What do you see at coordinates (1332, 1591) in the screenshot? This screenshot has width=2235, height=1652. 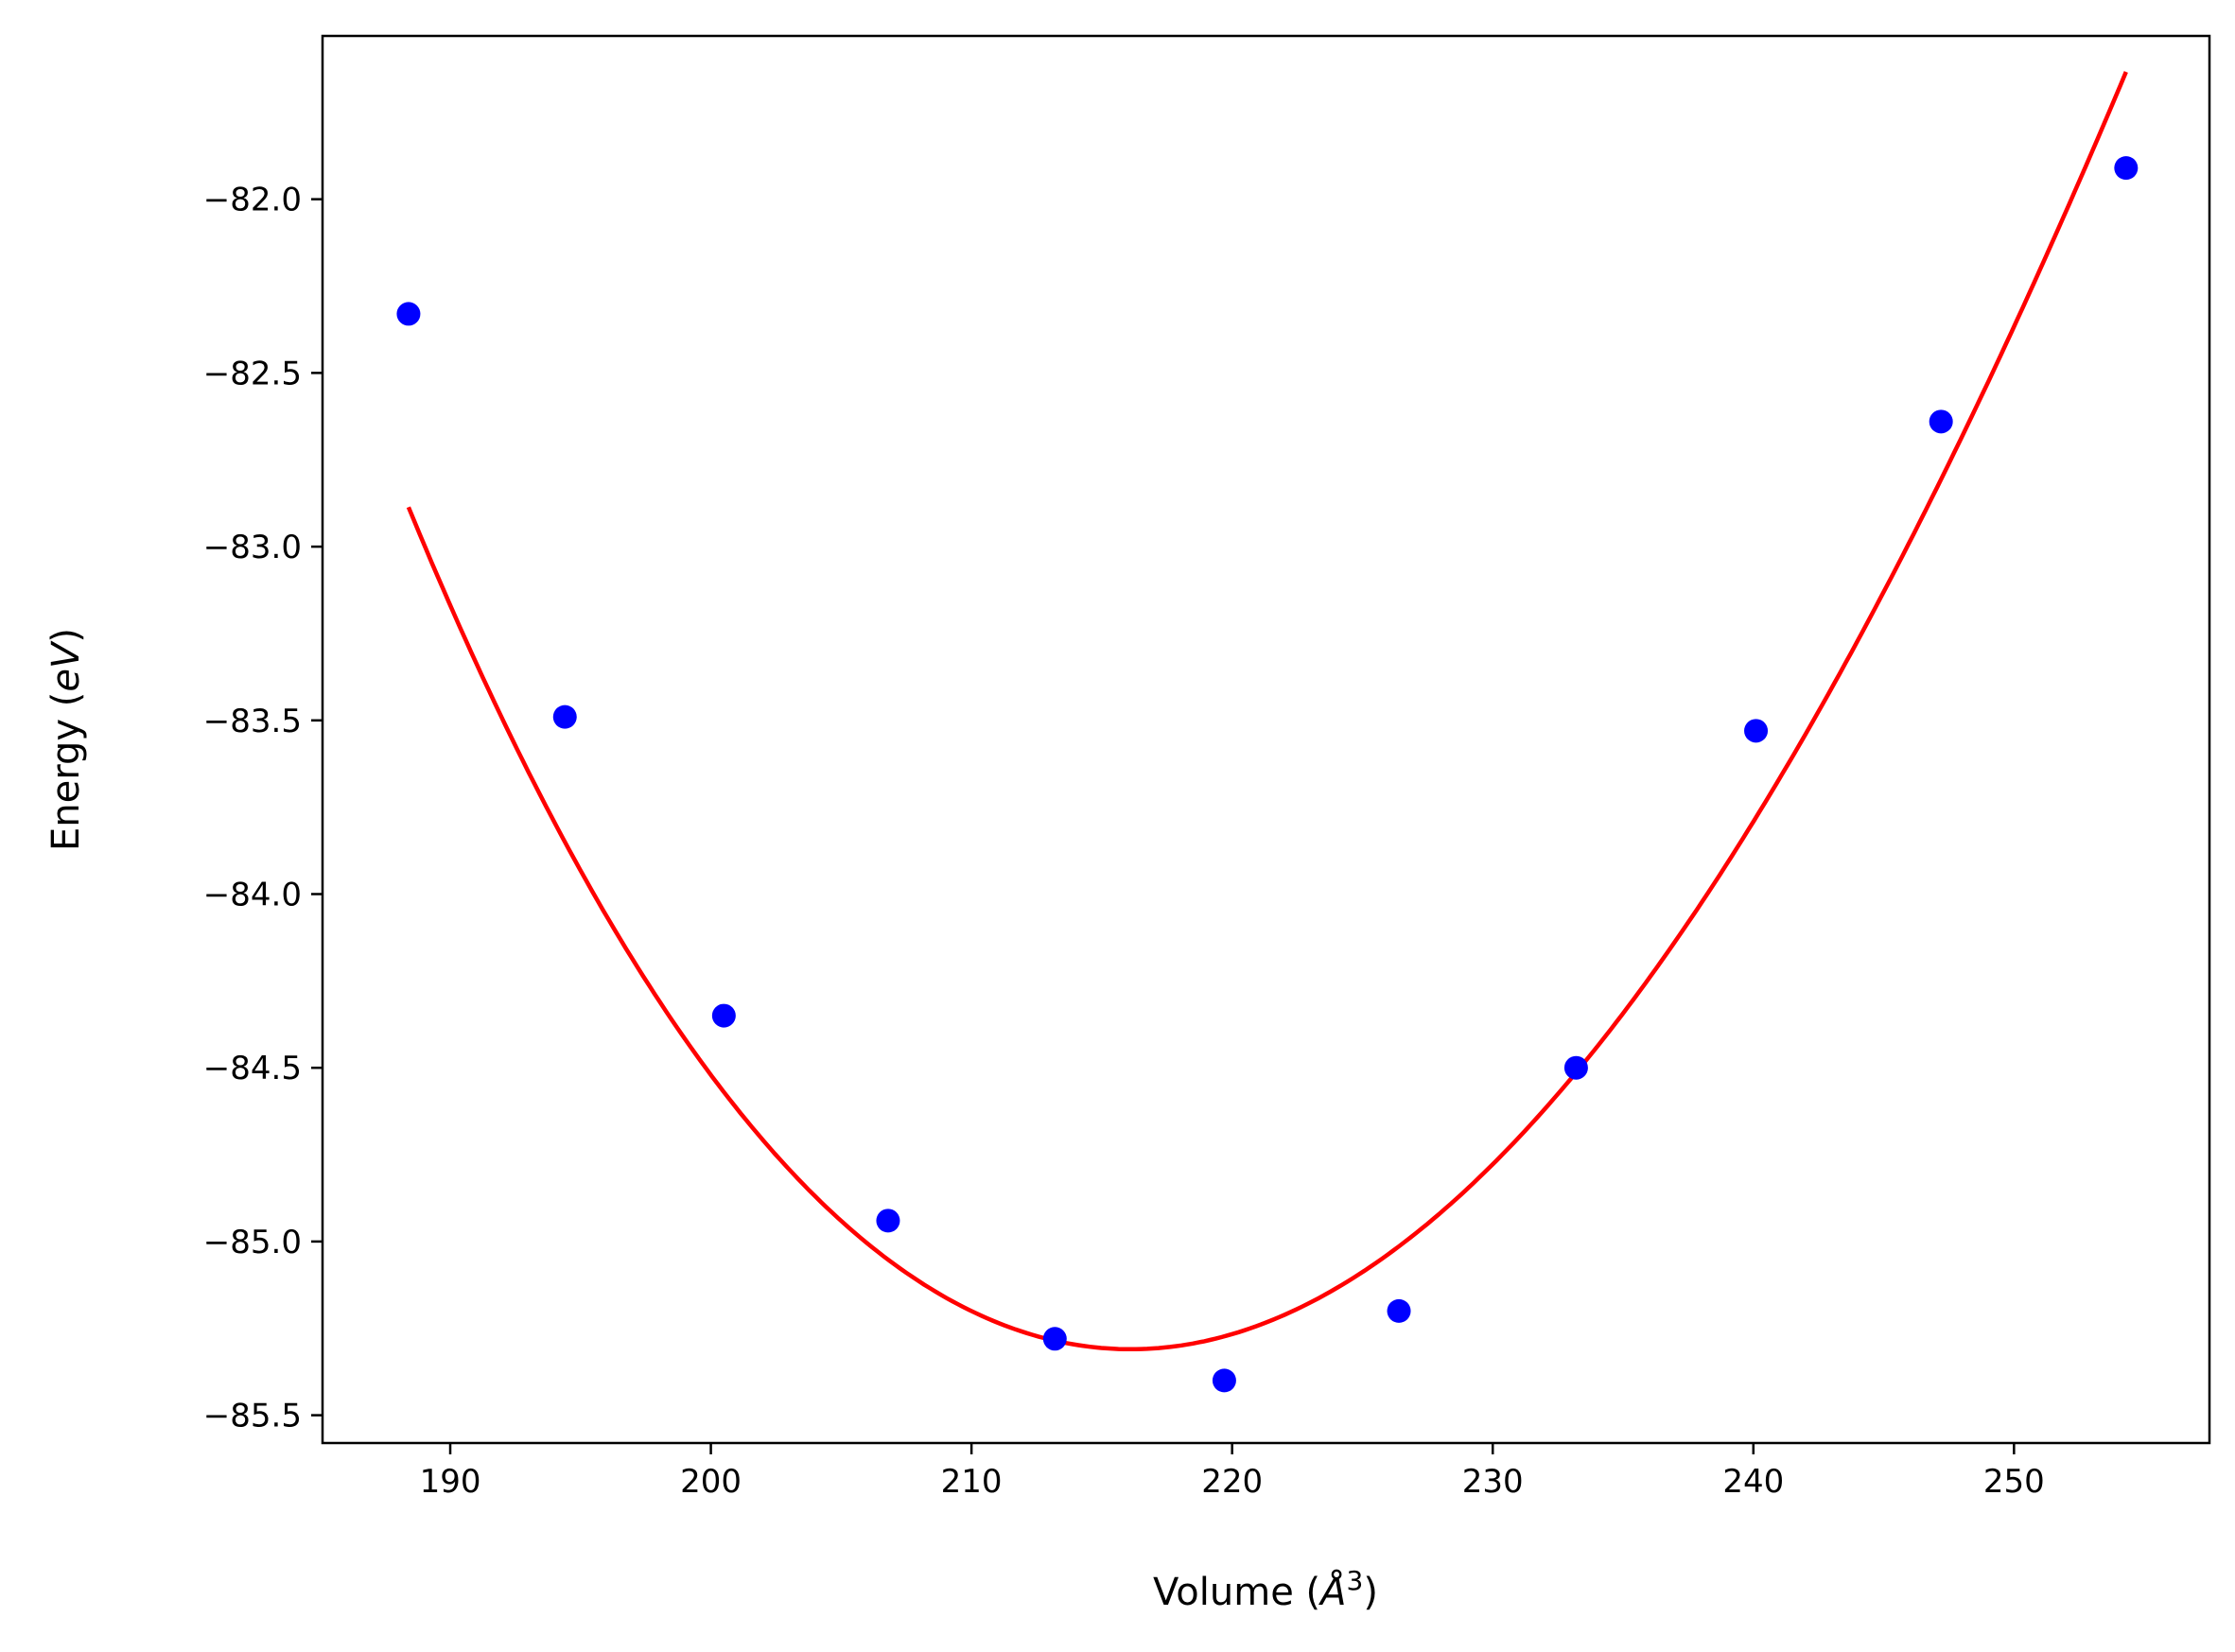 I see `x-axis-label-symbol: Å` at bounding box center [1332, 1591].